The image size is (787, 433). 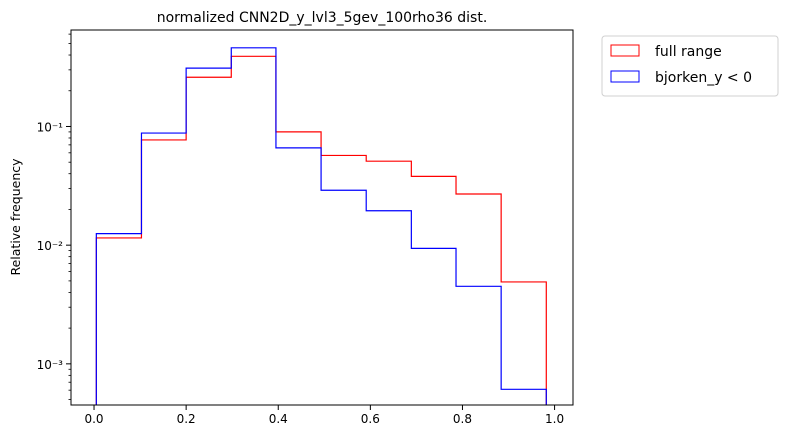 What do you see at coordinates (703, 78) in the screenshot?
I see `legend-label-bjorken-y: bjorken_y < 0` at bounding box center [703, 78].